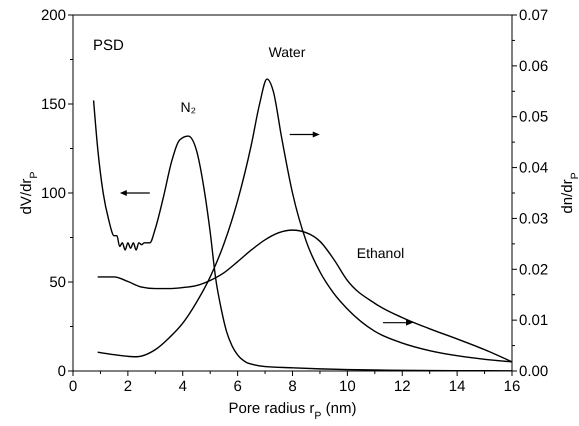 This screenshot has height=426, width=579. I want to click on series-label: N₂, so click(188, 107).